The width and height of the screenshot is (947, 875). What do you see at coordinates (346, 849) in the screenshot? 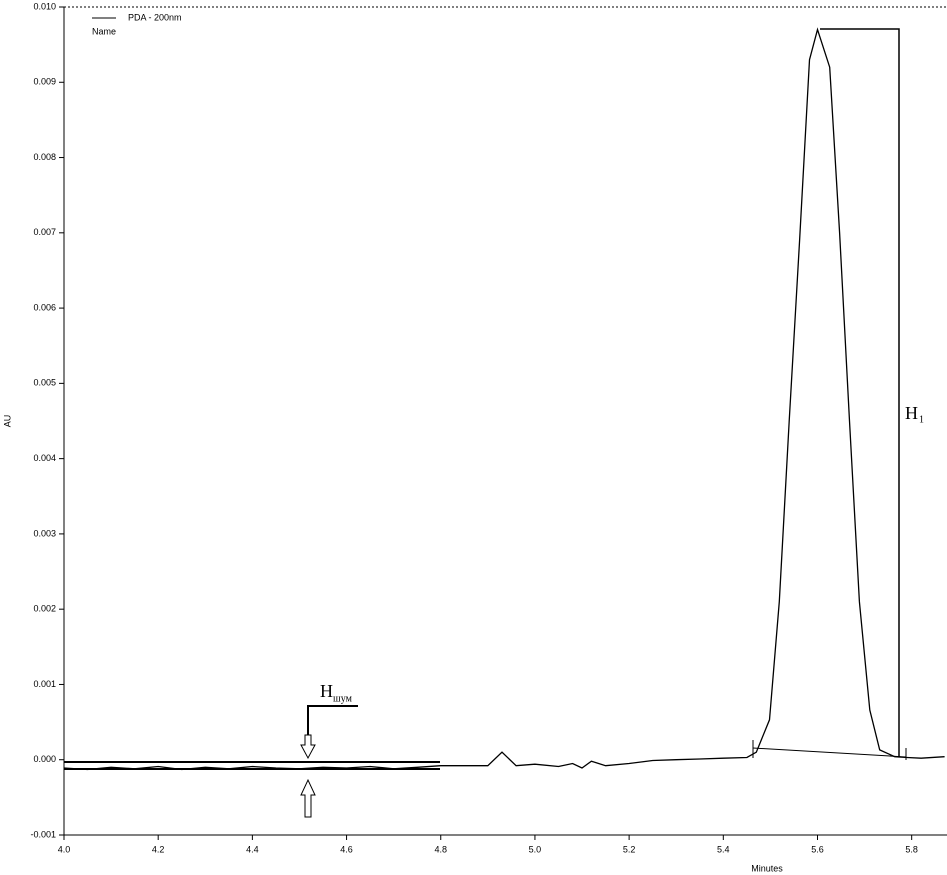
I see `x-tick-label: 4.6` at bounding box center [346, 849].